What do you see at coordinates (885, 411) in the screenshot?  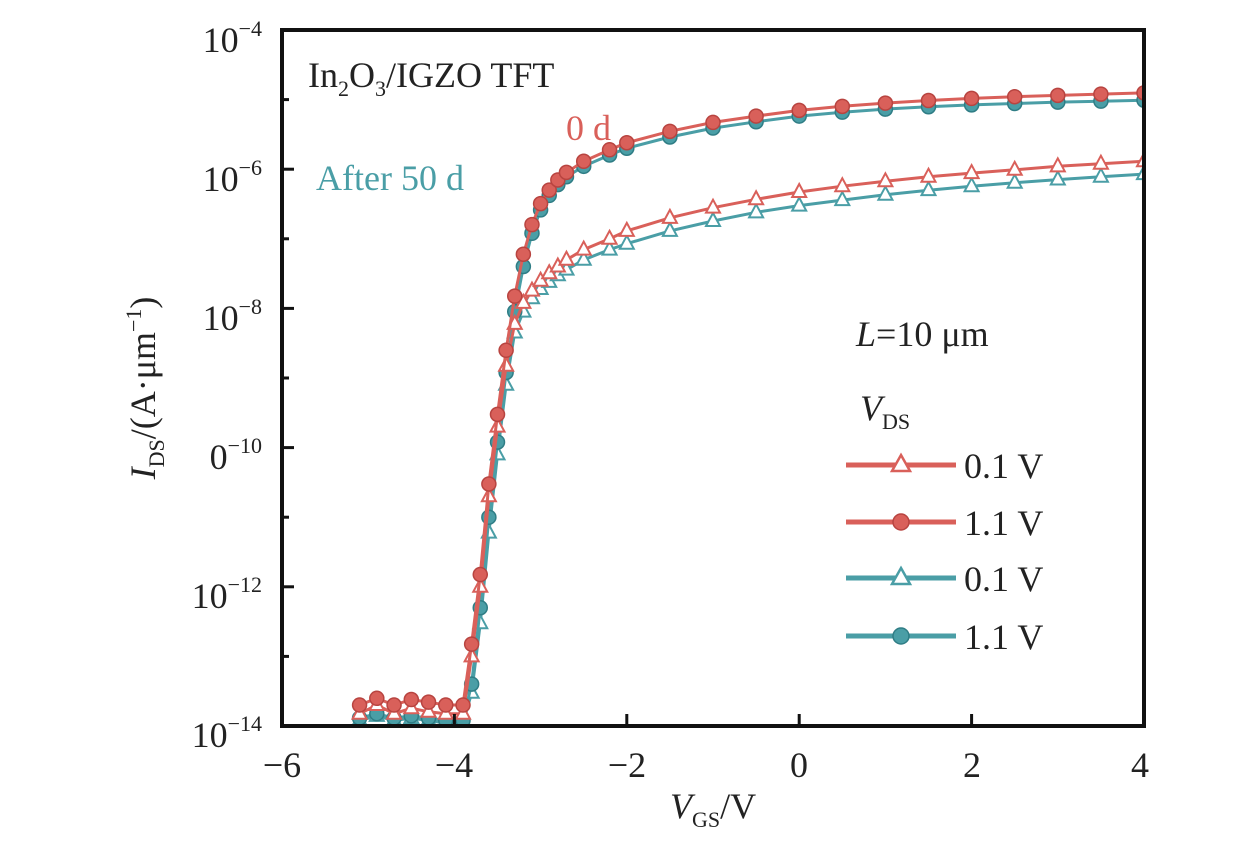 I see `legend-title: VDS` at bounding box center [885, 411].